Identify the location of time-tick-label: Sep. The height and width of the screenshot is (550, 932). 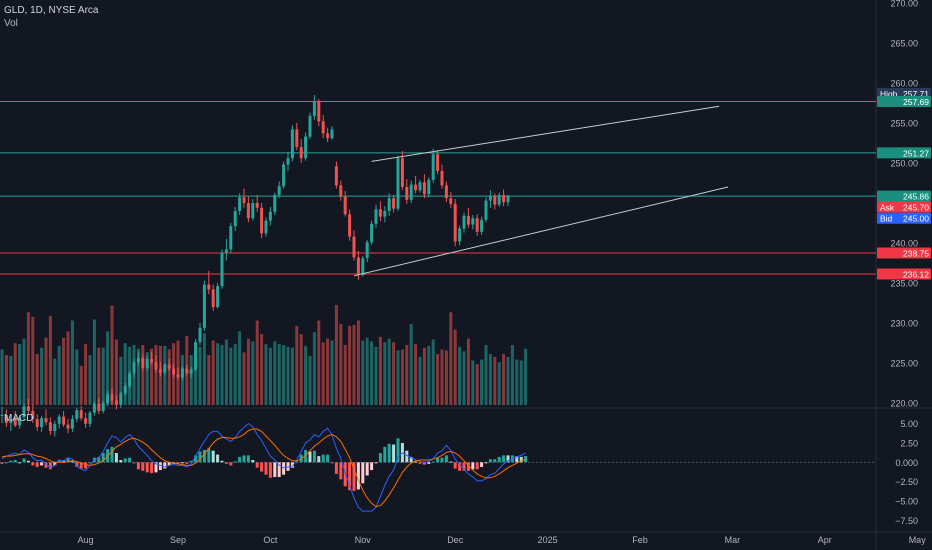
(178, 540).